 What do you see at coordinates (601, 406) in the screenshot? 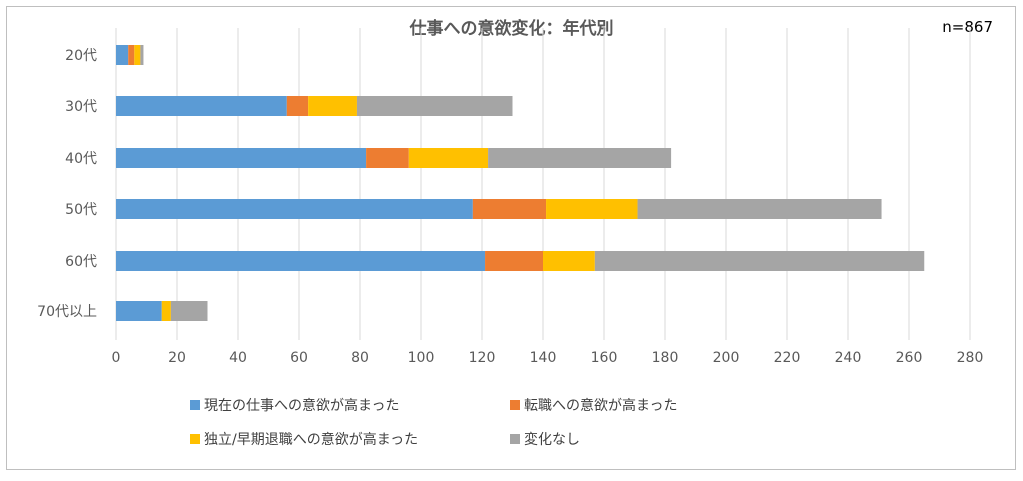
I see `legend-label: 転職への意欲が高まった` at bounding box center [601, 406].